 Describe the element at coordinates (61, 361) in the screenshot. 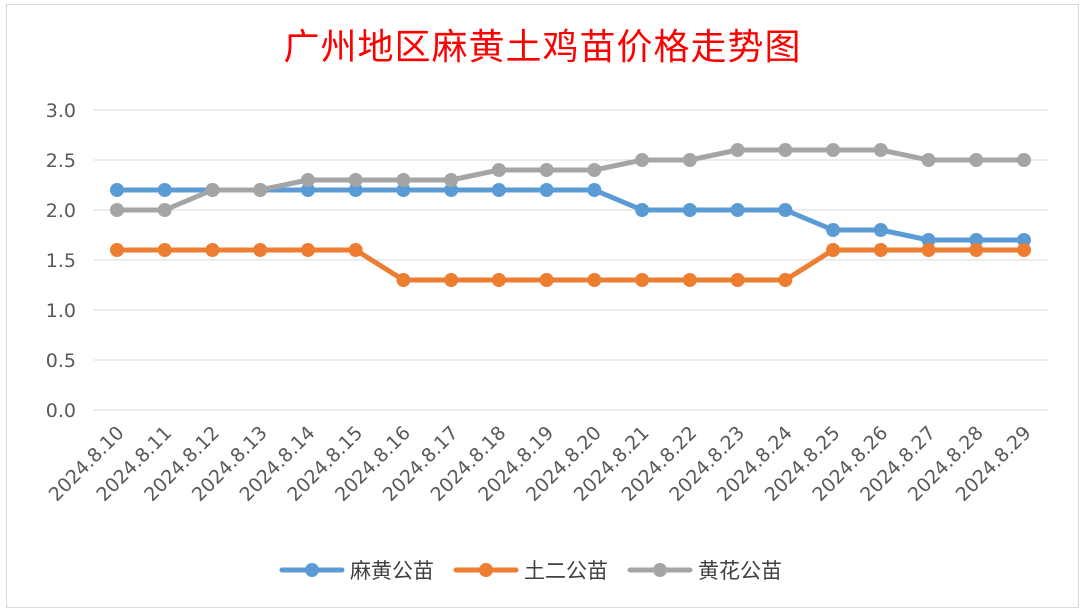

I see `y-tick-label: 0.5` at that location.